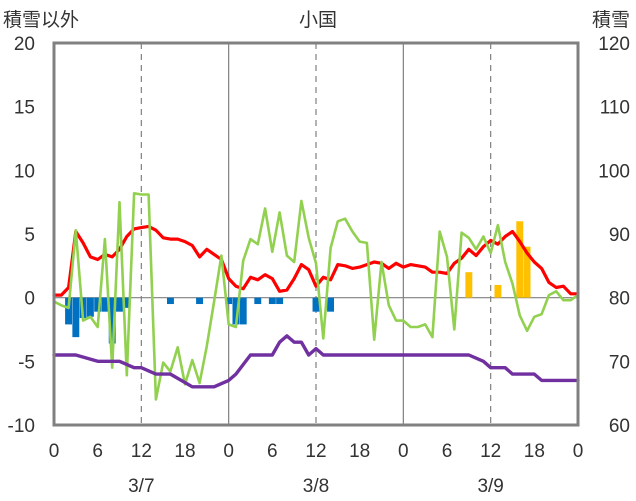 This screenshot has height=501, width=636. Describe the element at coordinates (611, 20) in the screenshot. I see `right-axis-title: 積雪` at that location.